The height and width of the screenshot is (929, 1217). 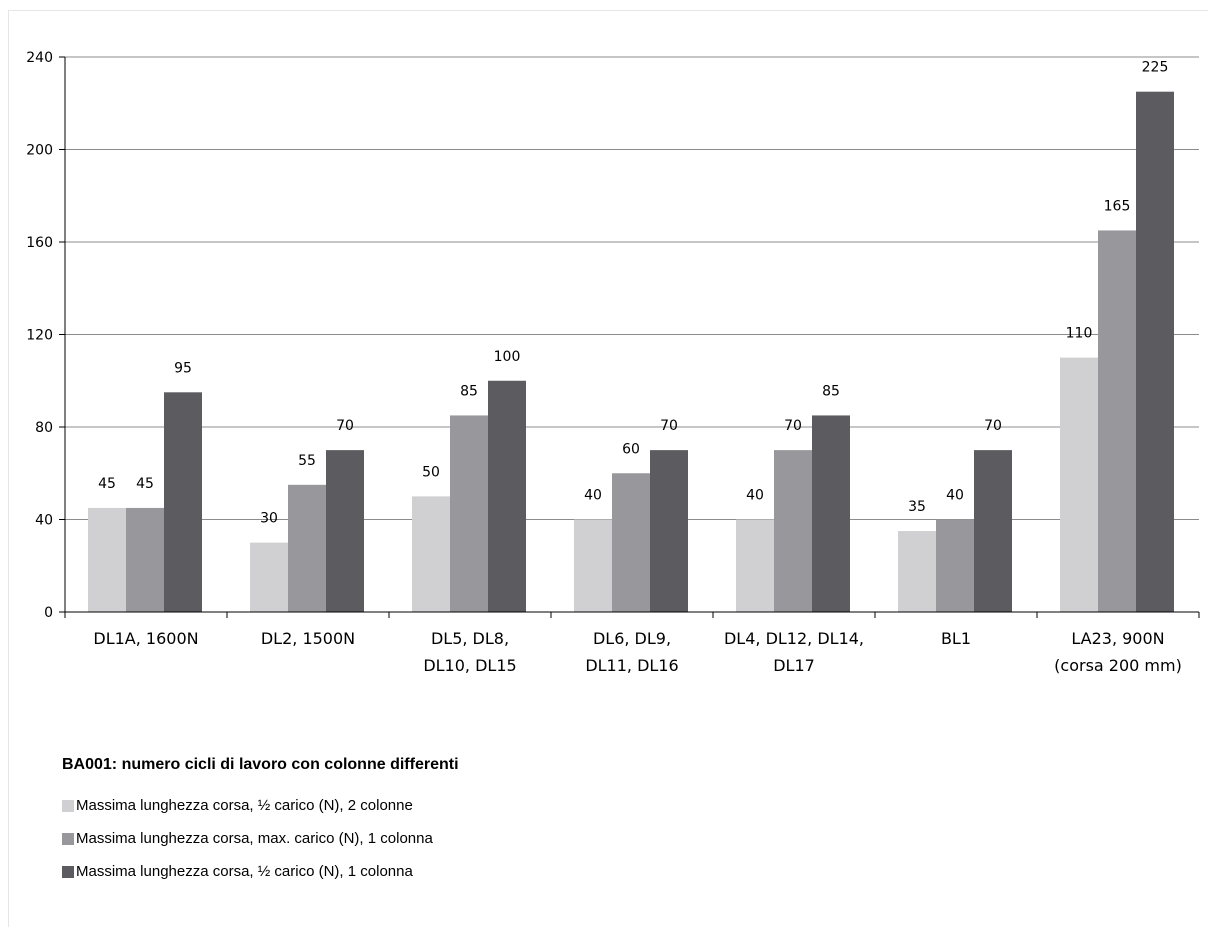 I want to click on data-label-s1-c6: 35, so click(x=917, y=507).